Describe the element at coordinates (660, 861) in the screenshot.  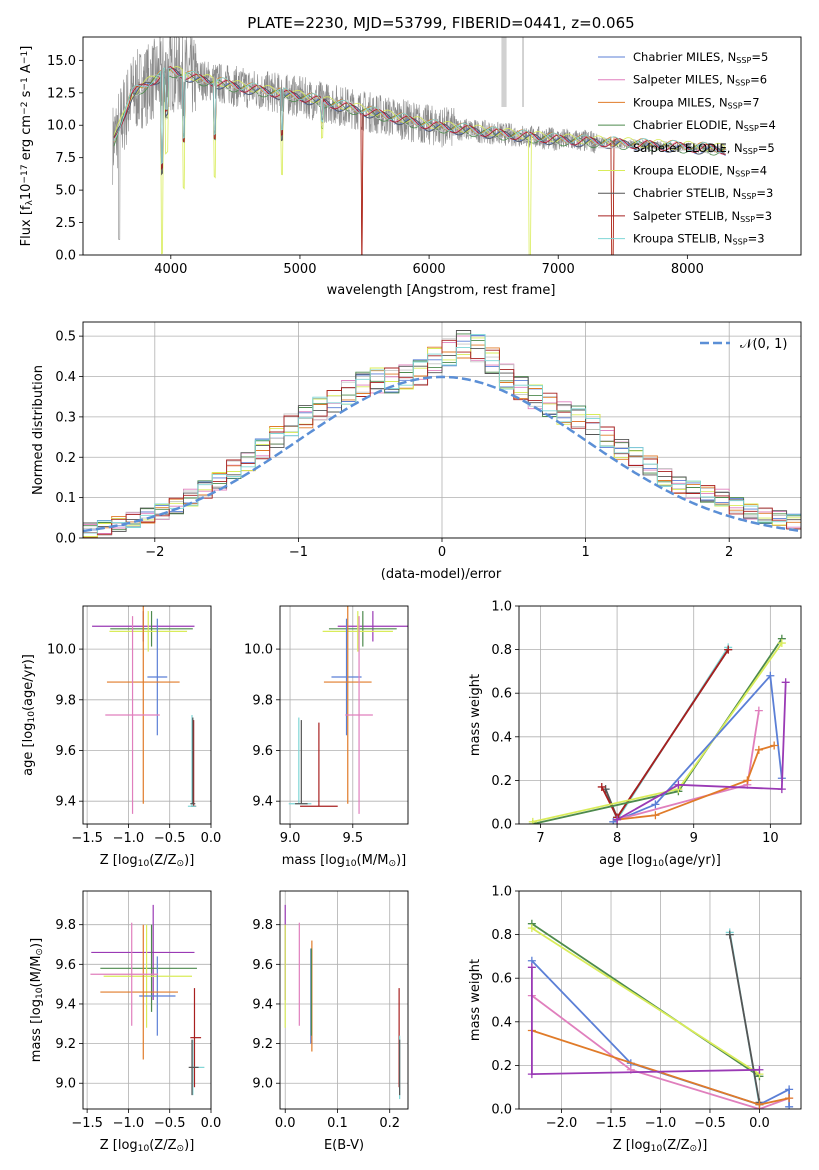
I see `x-axis-label: age [log10(age/yr)]` at that location.